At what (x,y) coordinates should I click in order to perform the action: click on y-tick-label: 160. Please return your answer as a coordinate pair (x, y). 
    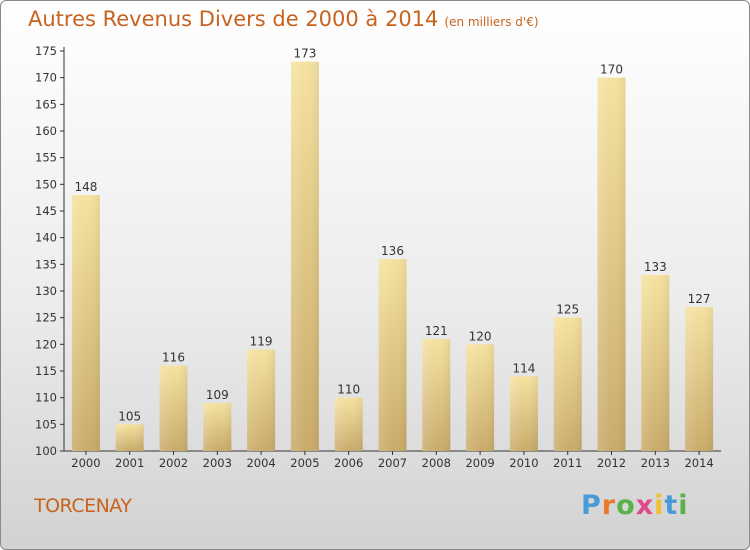
    Looking at the image, I should click on (46, 131).